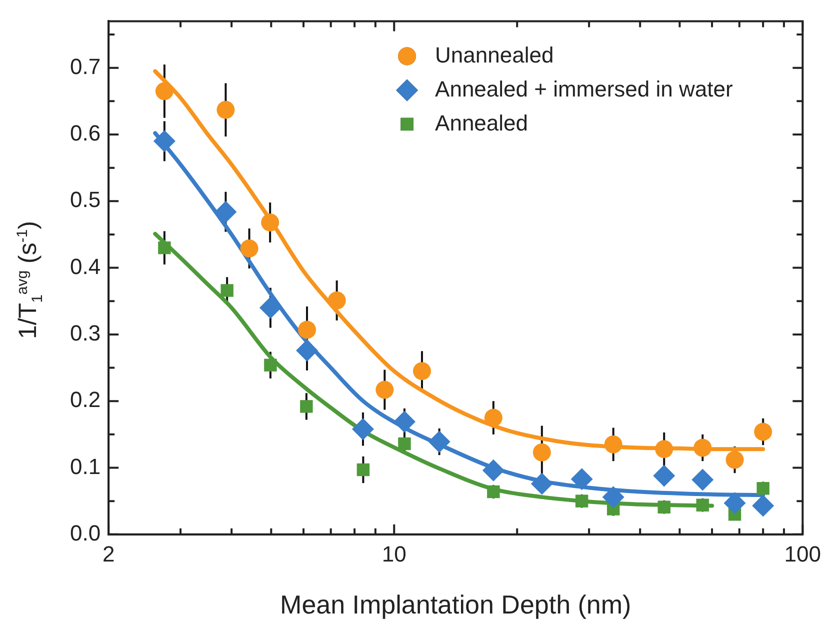 The width and height of the screenshot is (829, 630). I want to click on y-tick-label: 0.5, so click(85, 199).